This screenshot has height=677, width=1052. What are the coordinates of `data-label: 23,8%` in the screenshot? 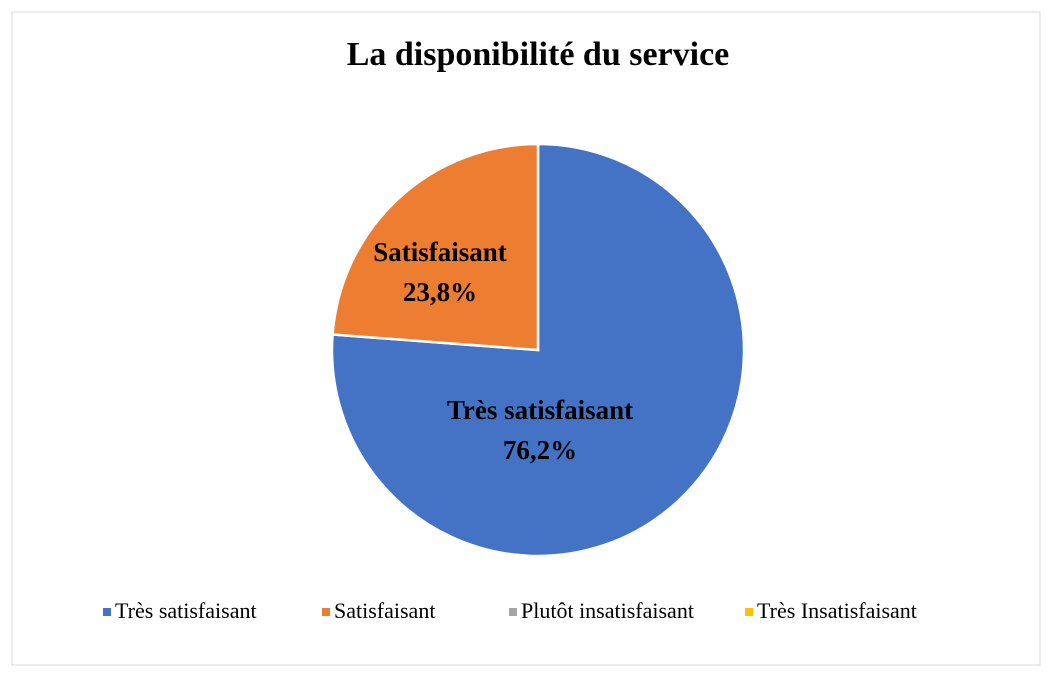 It's located at (440, 292).